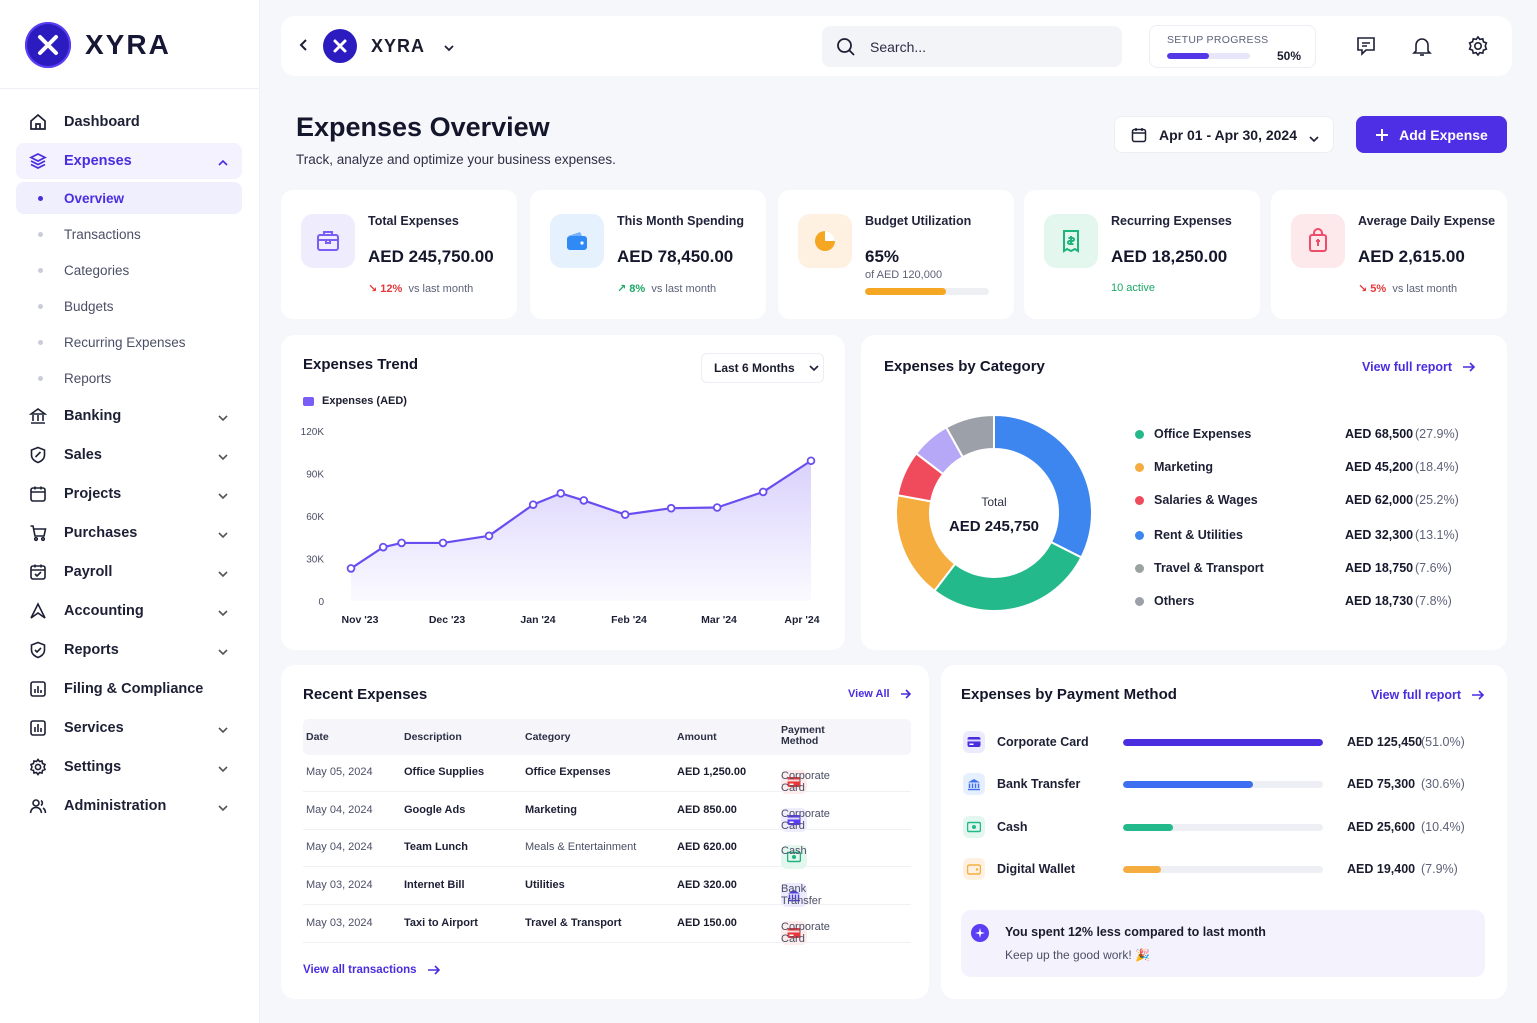 The image size is (1537, 1023). I want to click on category-legend-item: Marketing AED 45,200 (18.4%), so click(1300, 467).